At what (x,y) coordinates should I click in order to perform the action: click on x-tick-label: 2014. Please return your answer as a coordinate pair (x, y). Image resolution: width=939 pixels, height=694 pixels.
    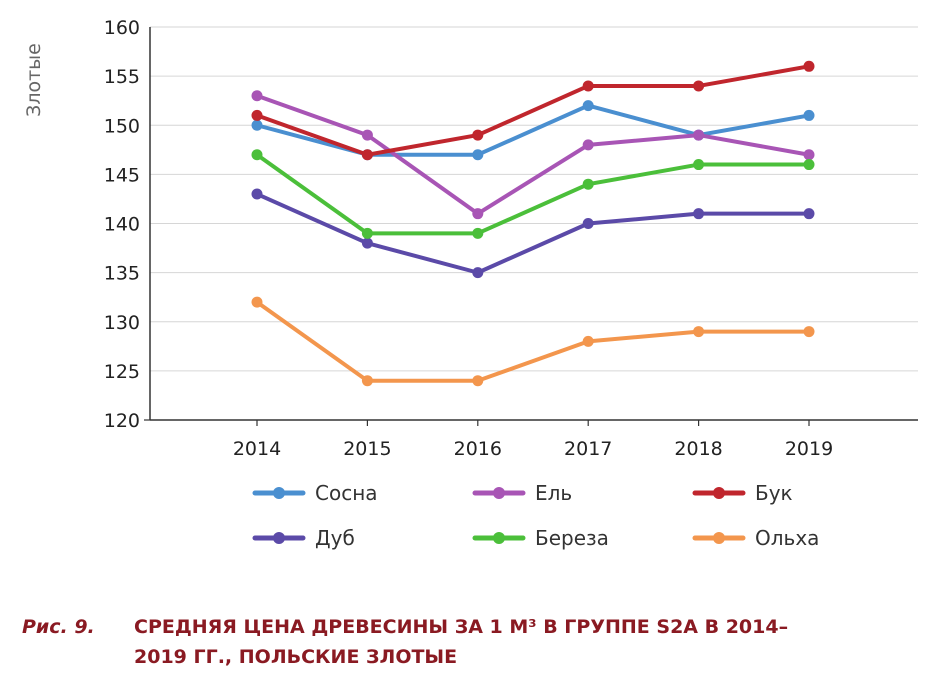
    Looking at the image, I should click on (257, 449).